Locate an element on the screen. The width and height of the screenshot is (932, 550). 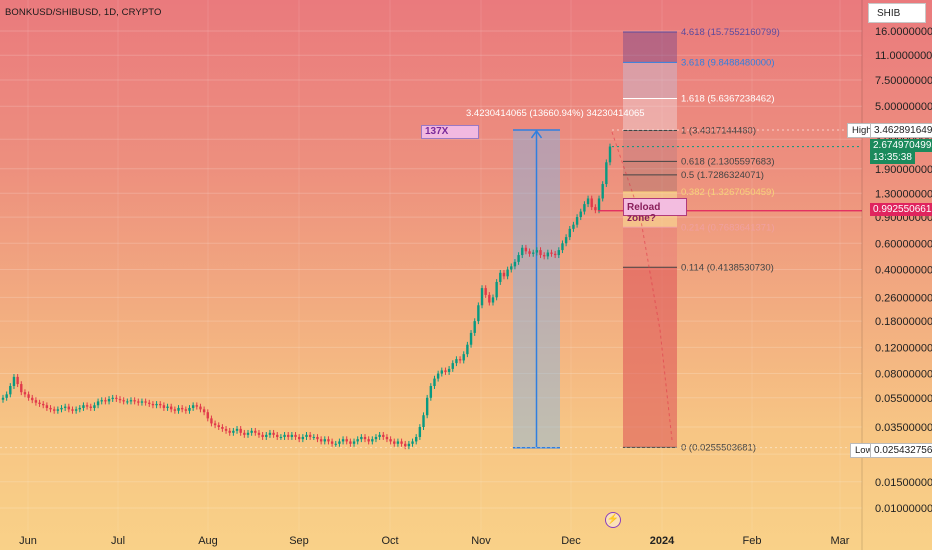
reload-zone-label: Reload zone? is located at coordinates (655, 211).